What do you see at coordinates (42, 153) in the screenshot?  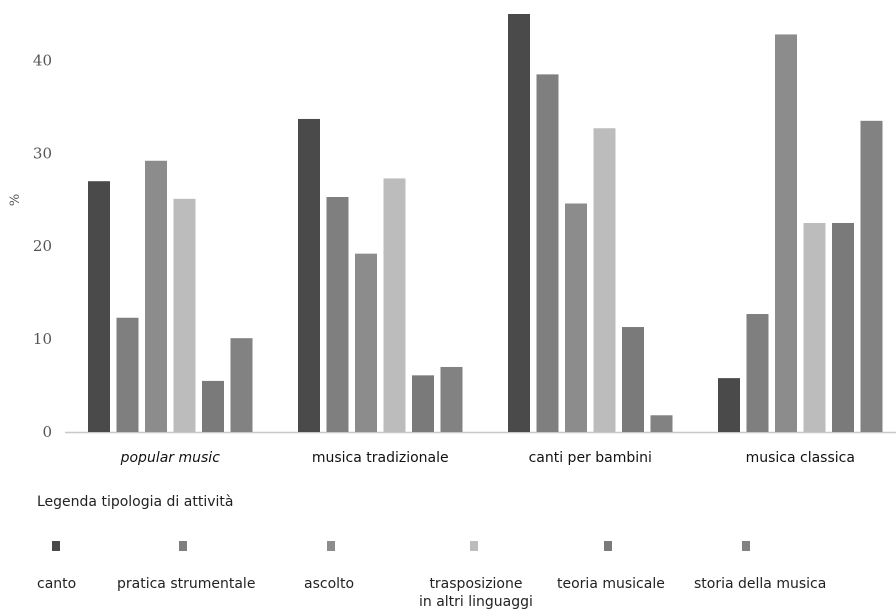 I see `y-tick-label: 30` at bounding box center [42, 153].